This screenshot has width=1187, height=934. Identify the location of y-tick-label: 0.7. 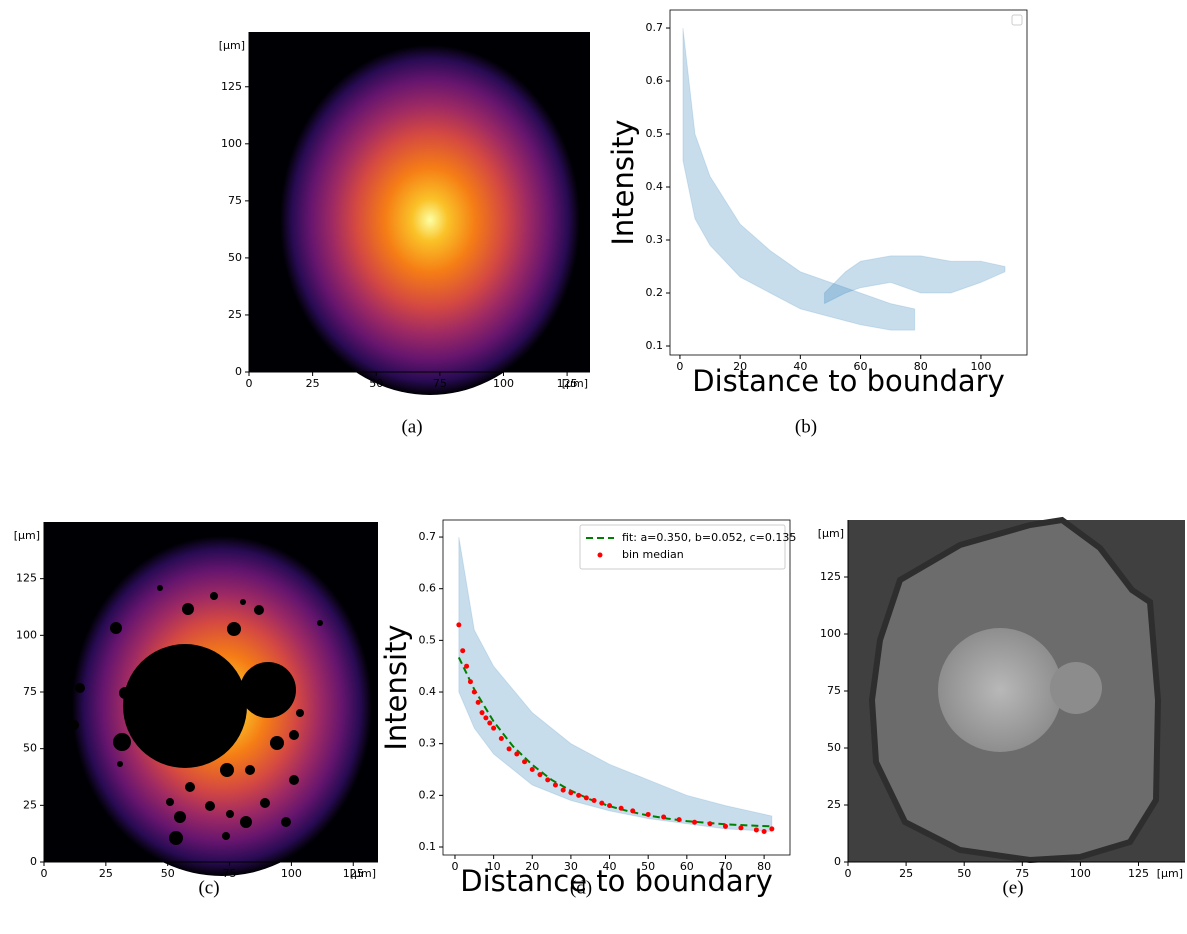
(655, 27).